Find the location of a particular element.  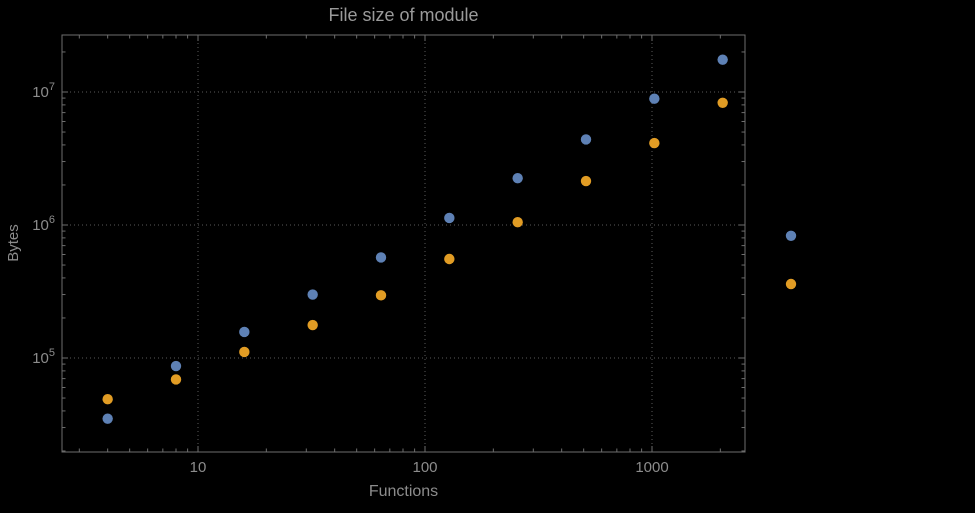

y-tick-label: 10⁵ is located at coordinates (43, 357).